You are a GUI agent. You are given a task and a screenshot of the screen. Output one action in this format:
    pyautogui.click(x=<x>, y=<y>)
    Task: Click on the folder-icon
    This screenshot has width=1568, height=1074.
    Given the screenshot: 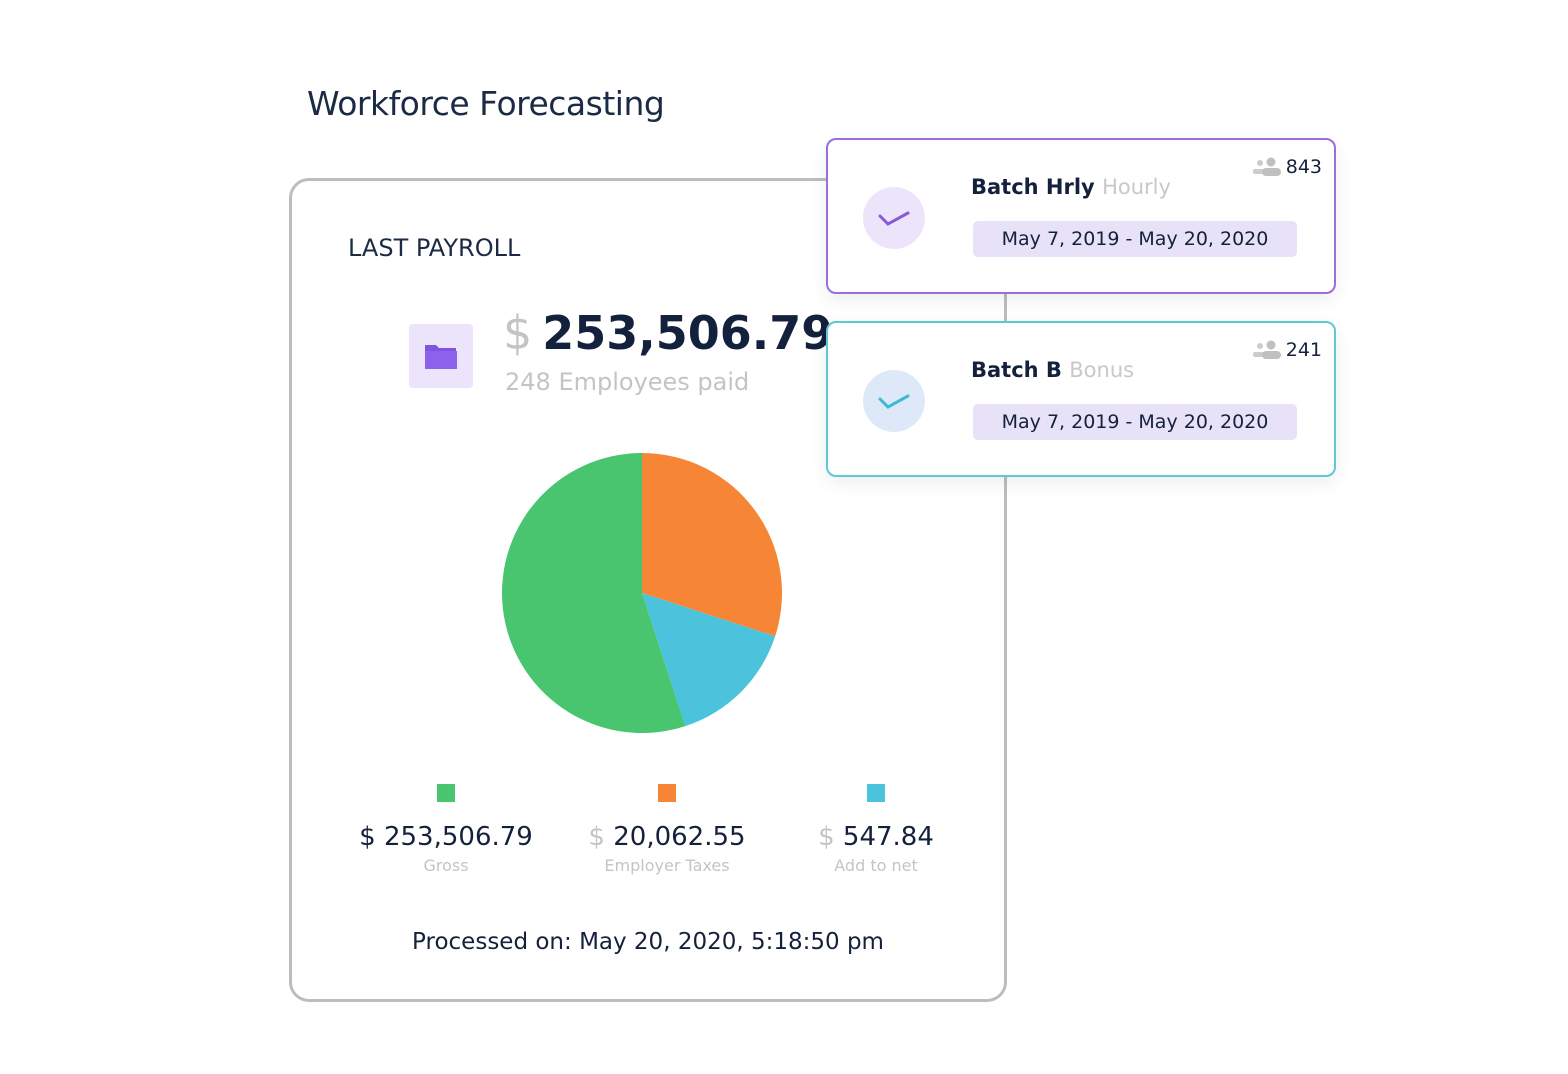 What is the action you would take?
    pyautogui.click(x=441, y=356)
    